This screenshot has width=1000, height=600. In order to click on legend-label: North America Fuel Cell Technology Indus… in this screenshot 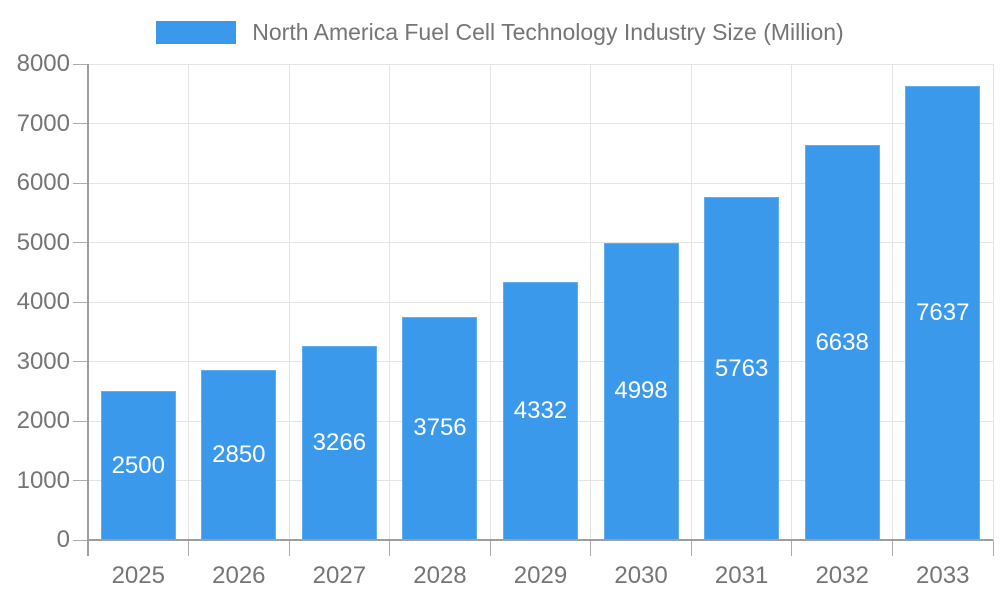, I will do `click(548, 31)`.